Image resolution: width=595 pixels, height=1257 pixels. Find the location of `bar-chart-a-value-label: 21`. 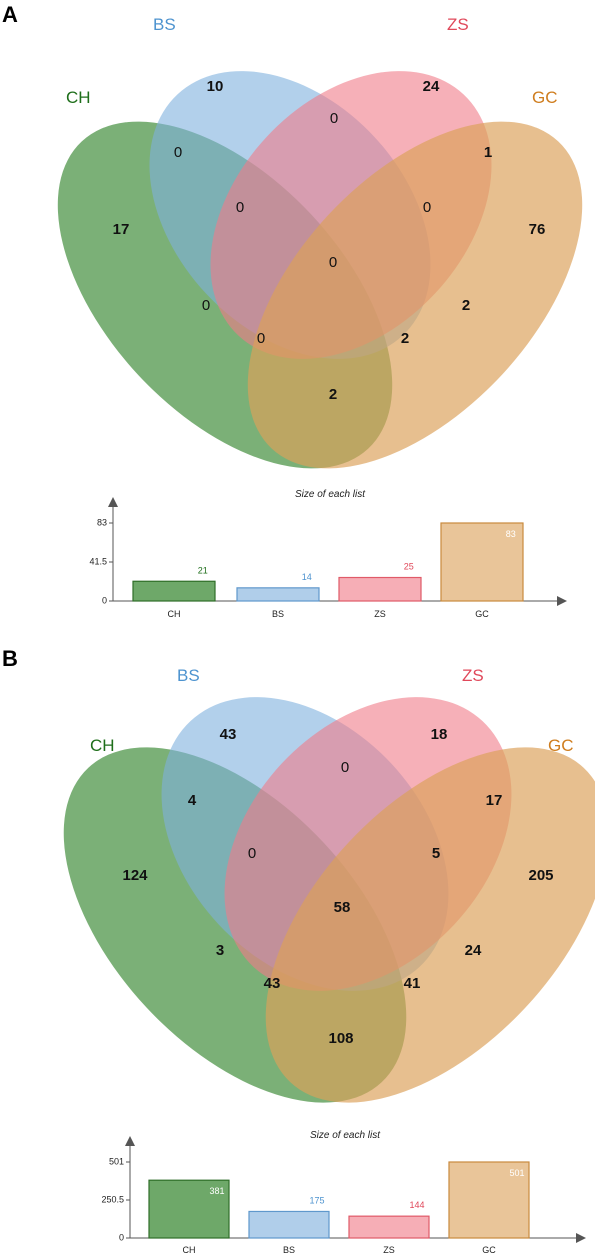

bar-chart-a-value-label: 21 is located at coordinates (203, 570).